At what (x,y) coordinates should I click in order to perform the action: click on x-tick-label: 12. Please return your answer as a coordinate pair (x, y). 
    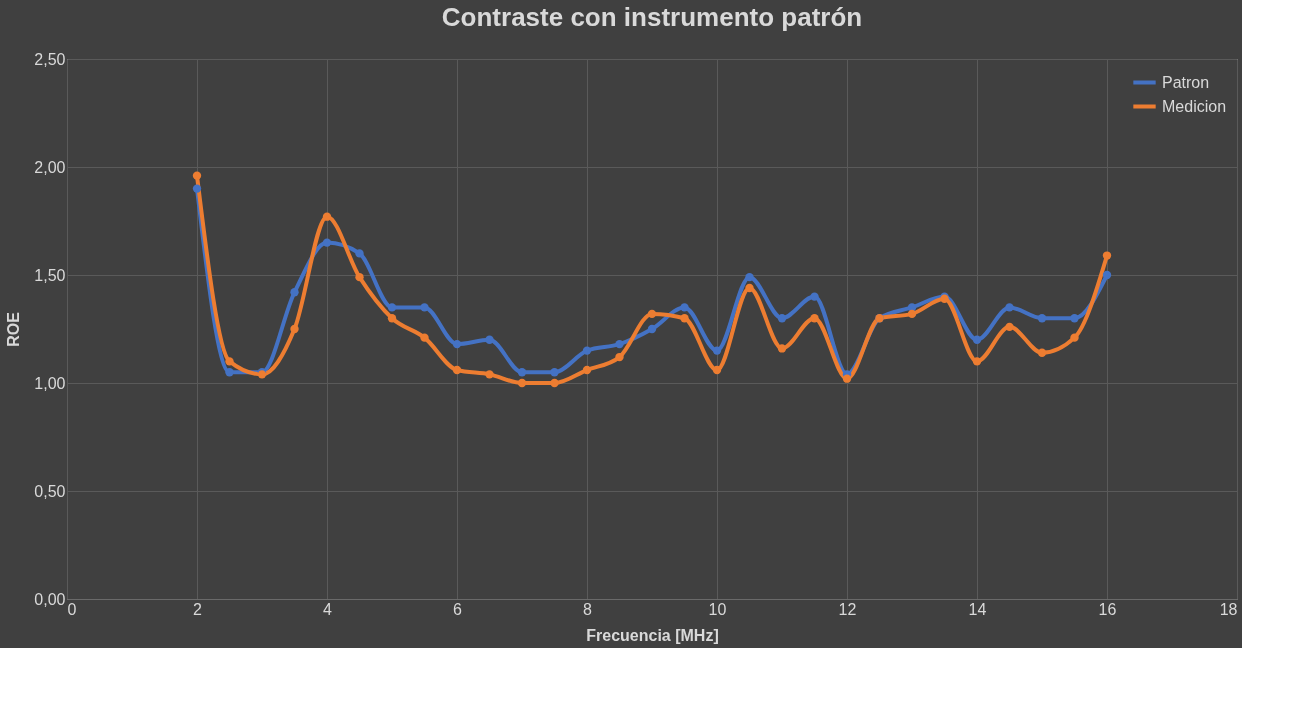
    Looking at the image, I should click on (847, 609).